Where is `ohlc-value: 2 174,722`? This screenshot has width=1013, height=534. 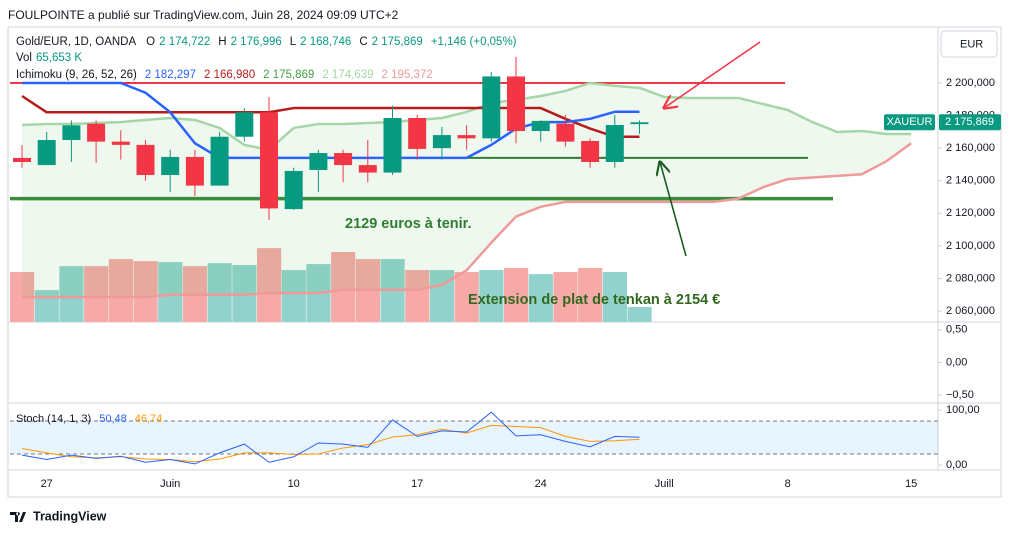 ohlc-value: 2 174,722 is located at coordinates (185, 42).